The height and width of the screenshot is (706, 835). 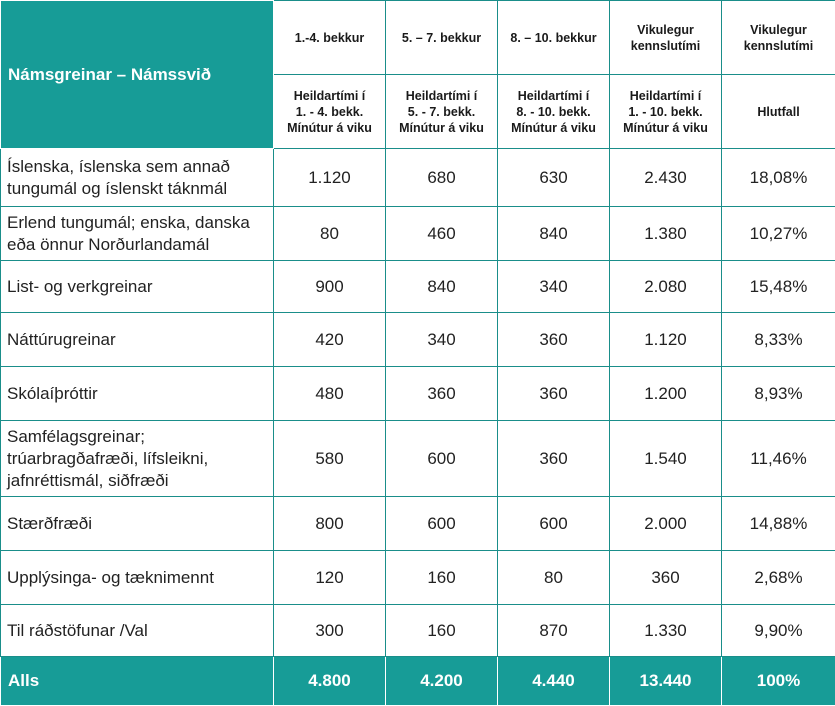 I want to click on value-cell: 460, so click(x=442, y=234).